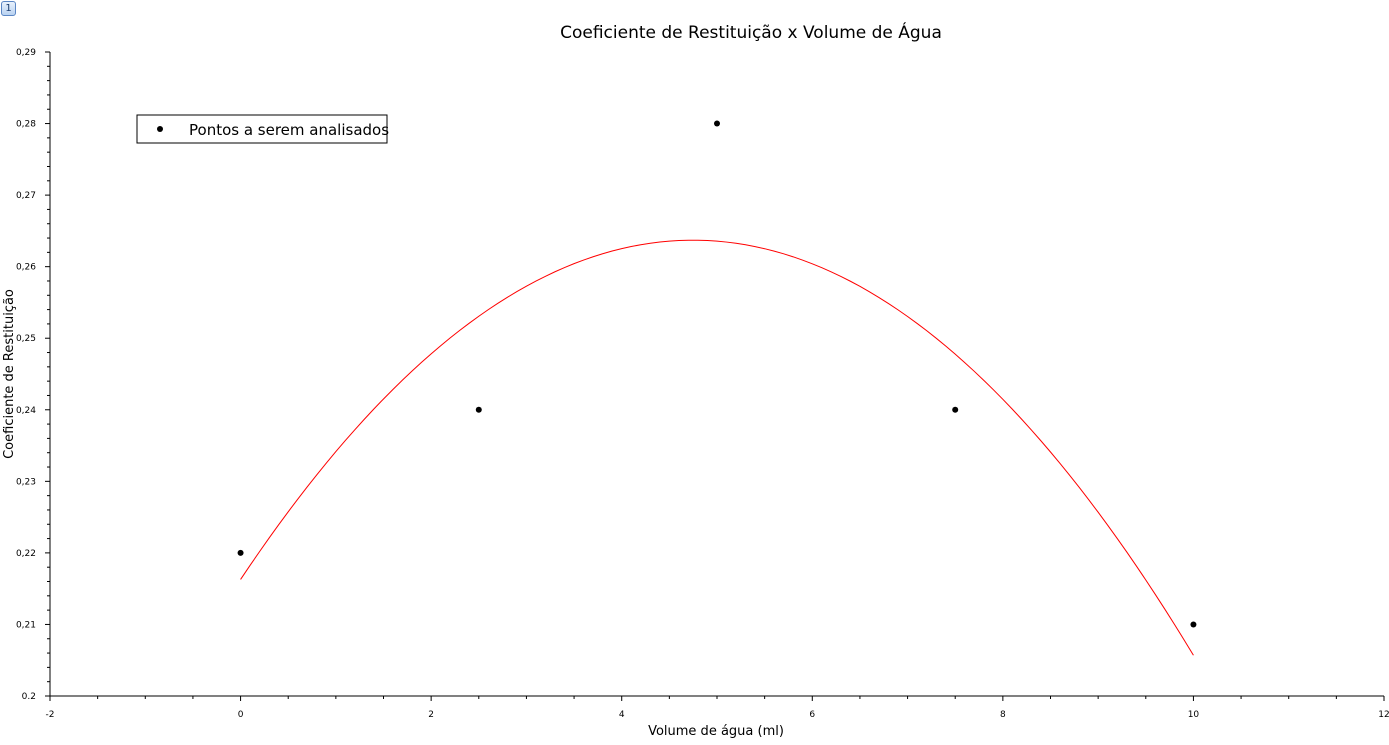 This screenshot has height=745, width=1389. Describe the element at coordinates (812, 715) in the screenshot. I see `x-tick-label: 6` at that location.